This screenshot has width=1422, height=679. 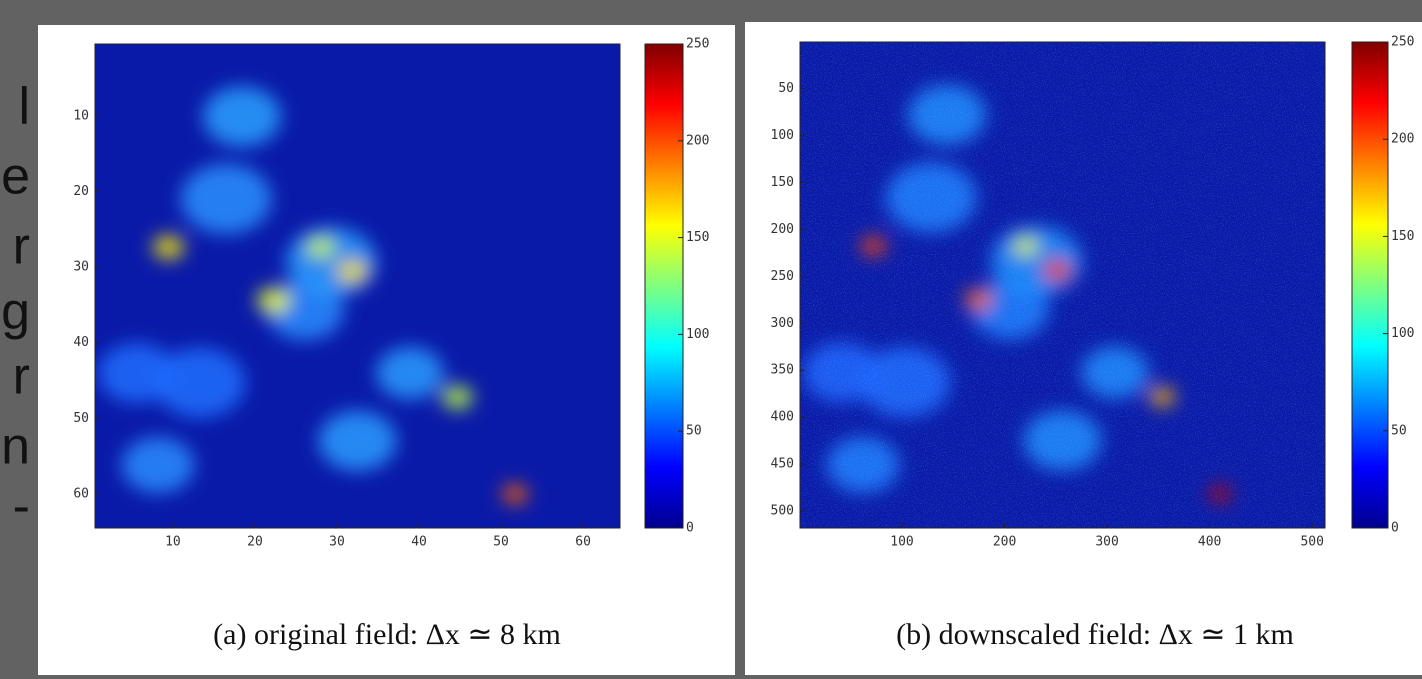 What do you see at coordinates (24, 107) in the screenshot?
I see `side-text: l` at bounding box center [24, 107].